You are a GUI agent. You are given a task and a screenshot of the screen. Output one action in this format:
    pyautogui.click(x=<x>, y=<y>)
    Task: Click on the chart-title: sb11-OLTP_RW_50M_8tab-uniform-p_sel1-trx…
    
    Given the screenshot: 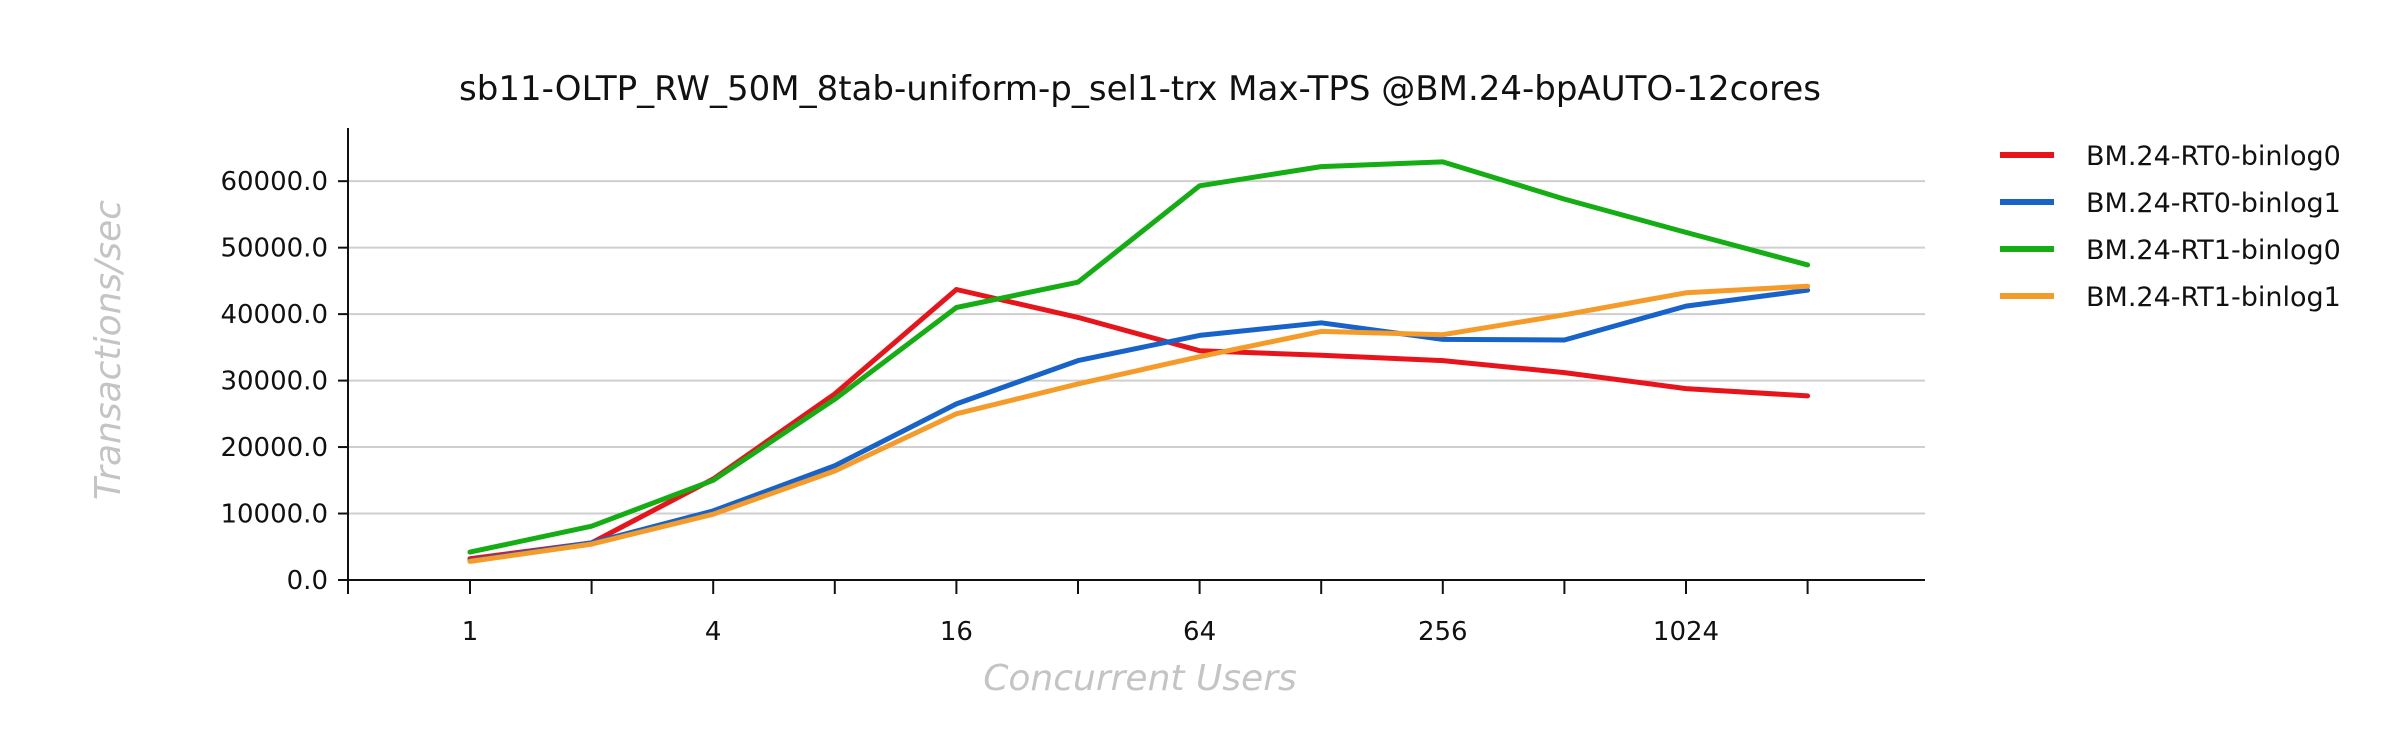 What is the action you would take?
    pyautogui.click(x=1140, y=89)
    